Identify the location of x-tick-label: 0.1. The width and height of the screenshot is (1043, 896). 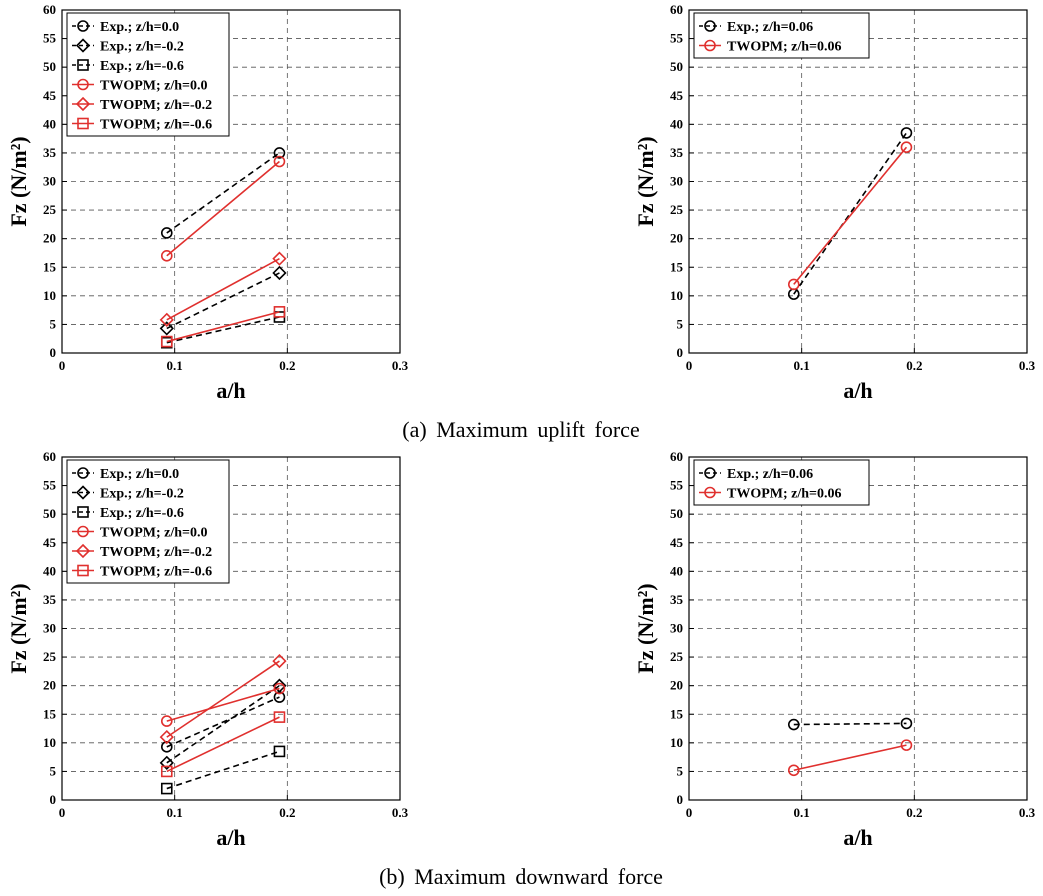
(802, 812).